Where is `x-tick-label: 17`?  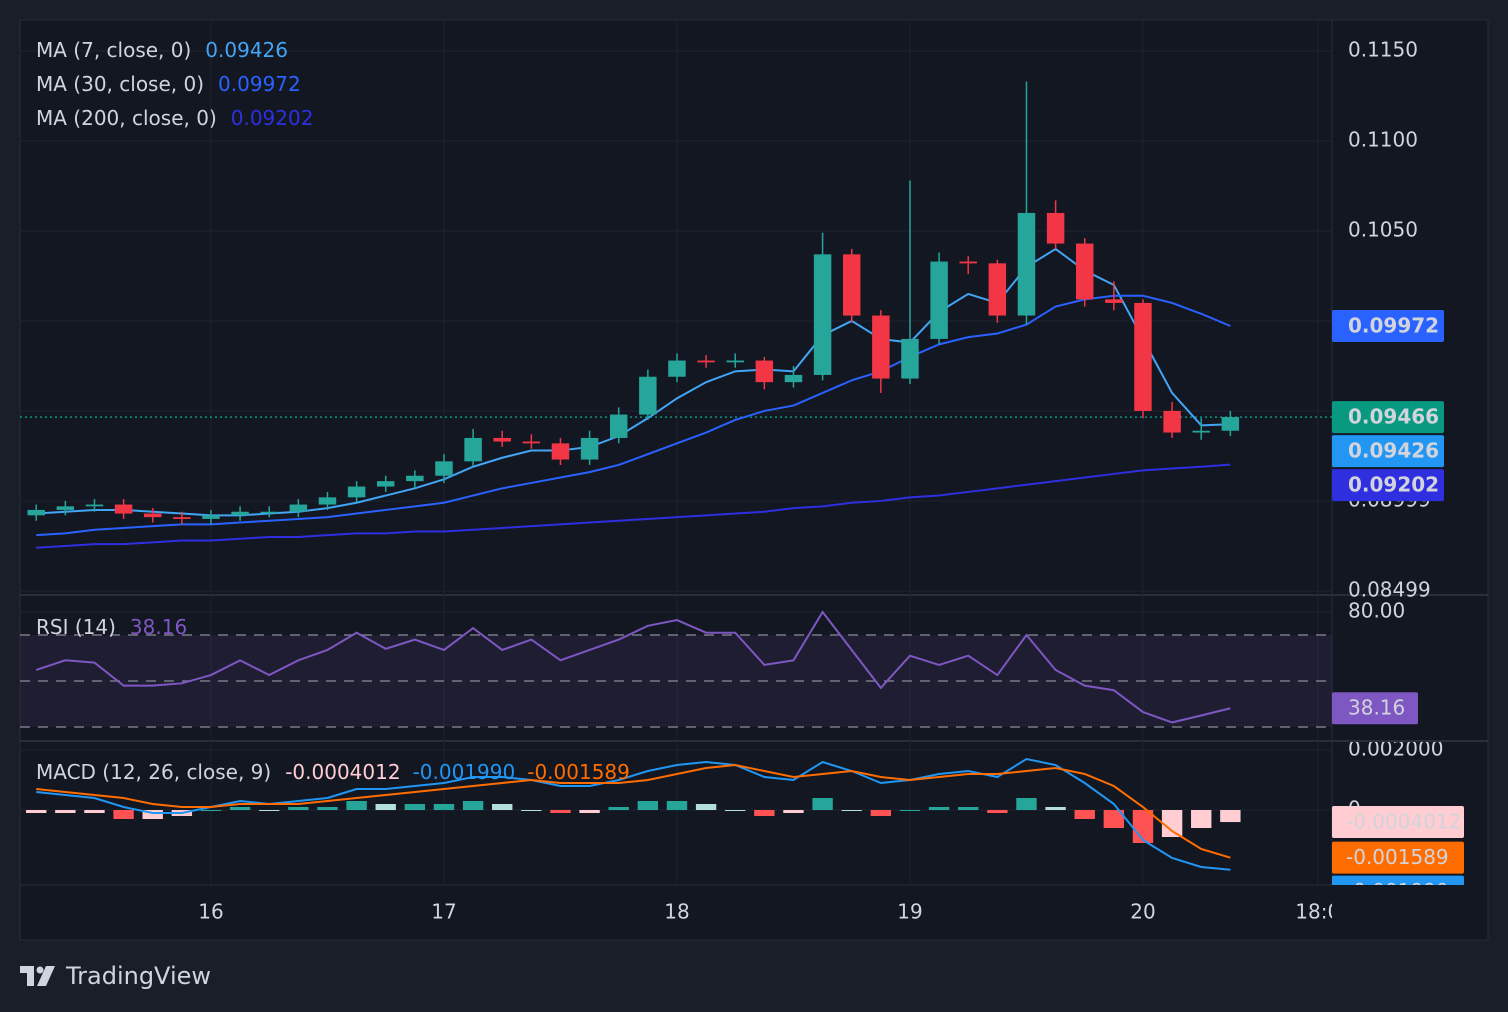
x-tick-label: 17 is located at coordinates (443, 912).